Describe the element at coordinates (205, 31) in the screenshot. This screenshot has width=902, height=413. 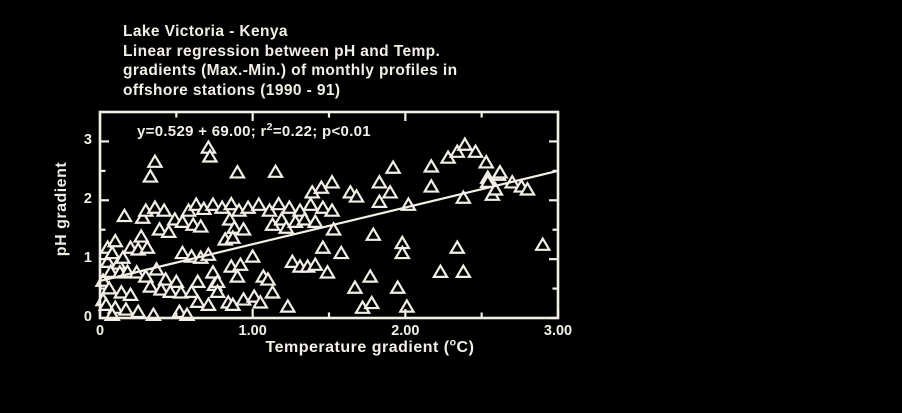
I see `chart-title-line: Lake Victoria - Kenya` at that location.